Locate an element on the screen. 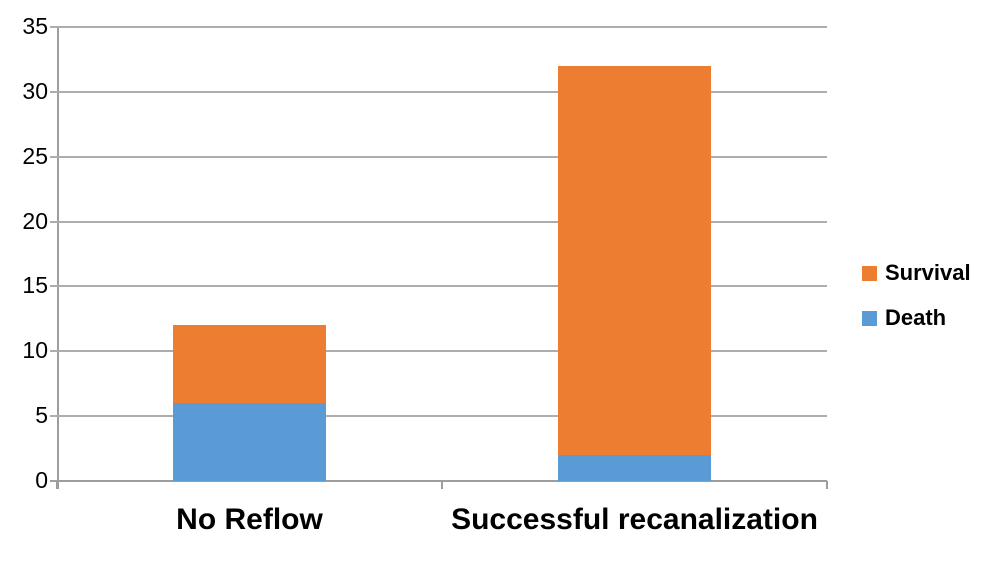 This screenshot has width=1000, height=585. y-axis-tick-label: 10 is located at coordinates (35, 350).